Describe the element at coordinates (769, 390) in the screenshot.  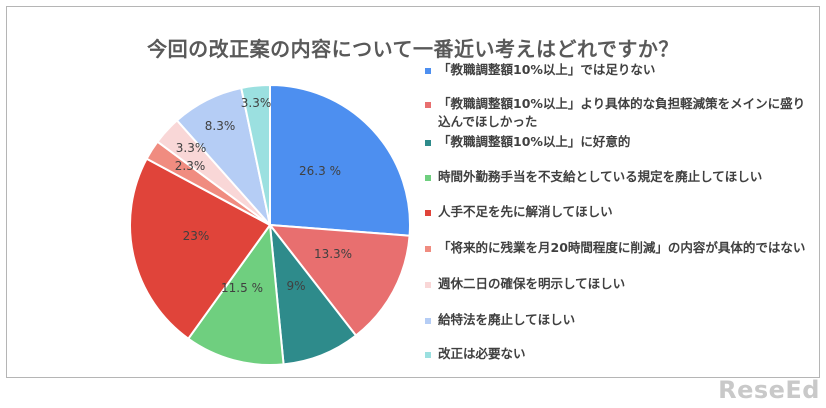
I see `resed-logo: ReseEd` at that location.